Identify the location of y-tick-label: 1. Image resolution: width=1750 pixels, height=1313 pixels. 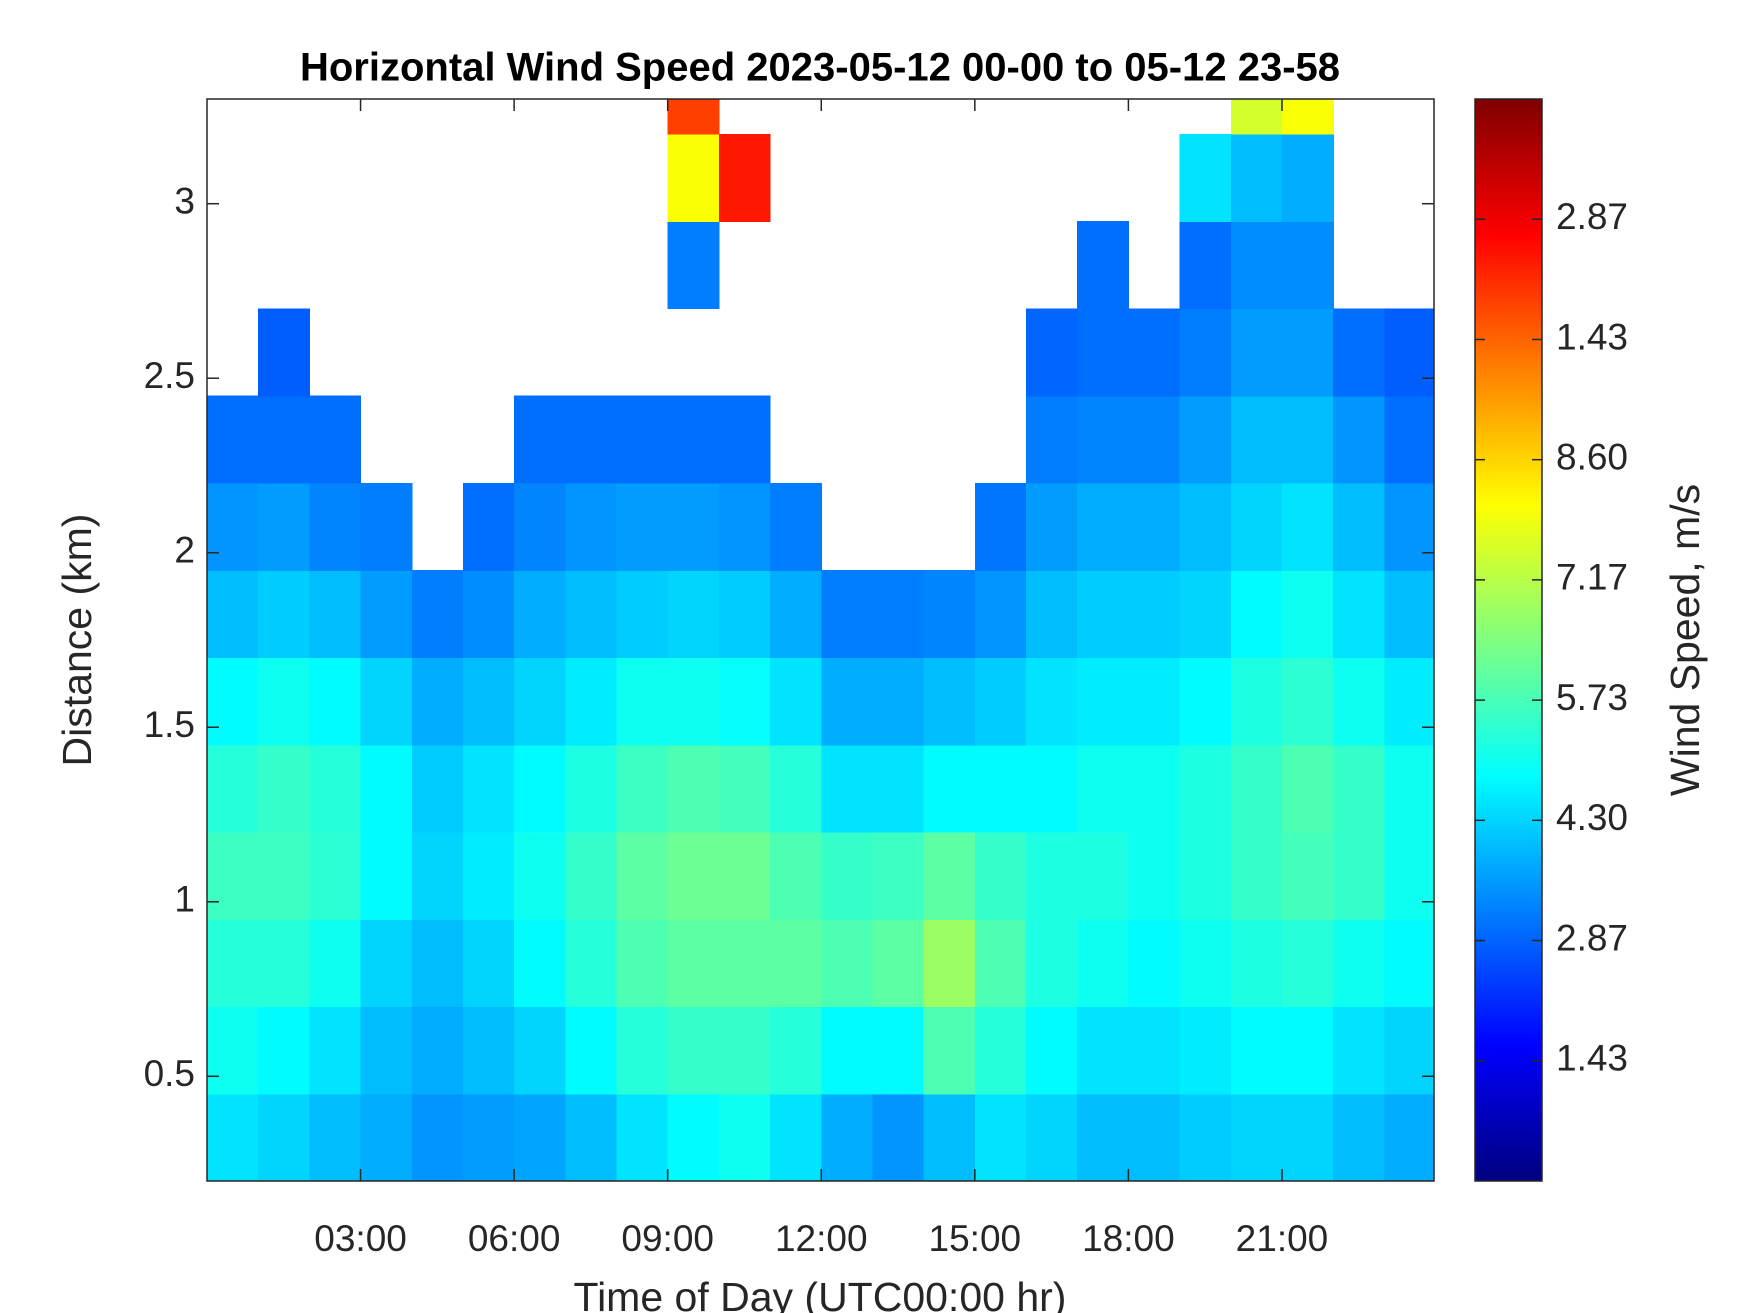
(184, 899).